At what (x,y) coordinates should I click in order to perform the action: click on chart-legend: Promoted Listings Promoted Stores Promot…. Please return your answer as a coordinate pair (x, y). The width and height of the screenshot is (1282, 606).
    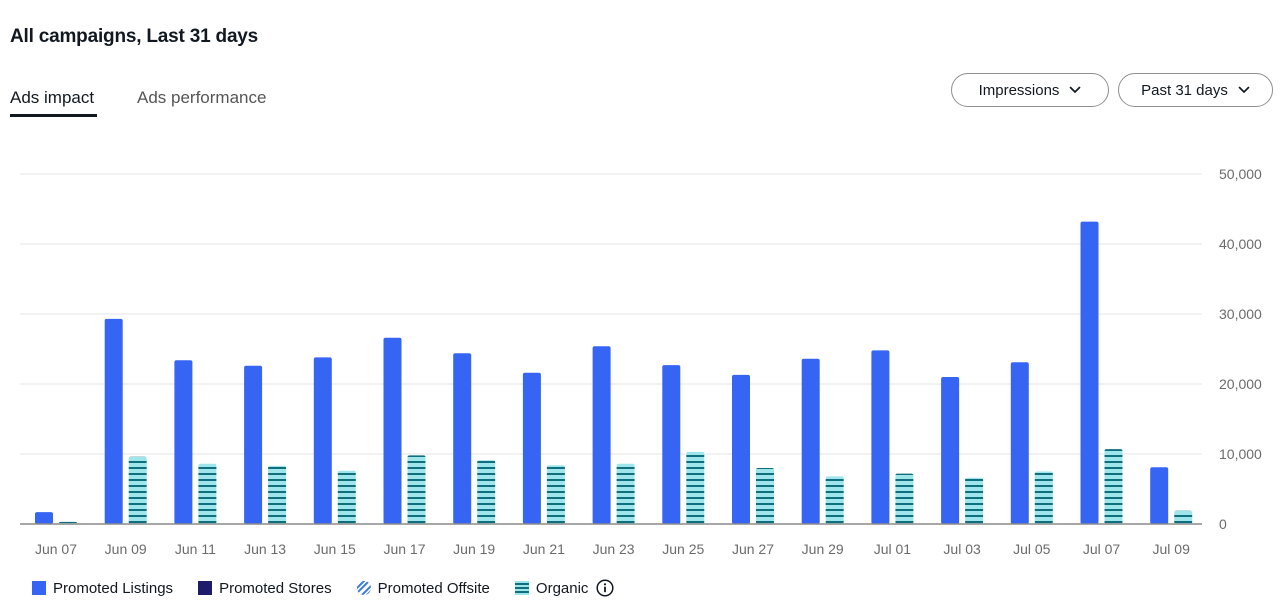
    Looking at the image, I should click on (323, 588).